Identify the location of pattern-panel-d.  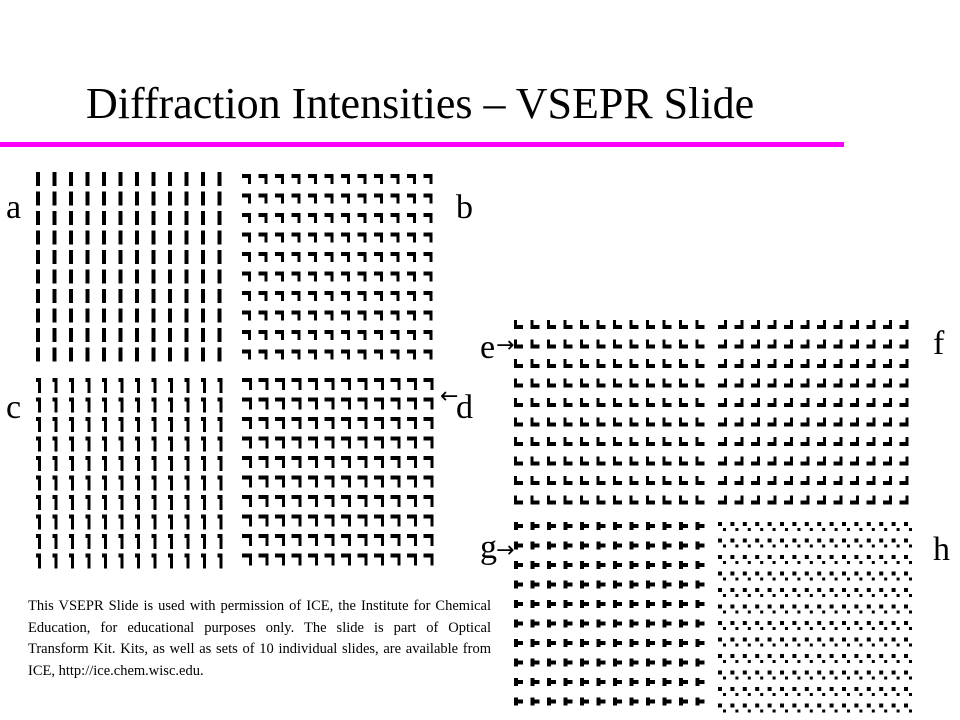
(338, 472).